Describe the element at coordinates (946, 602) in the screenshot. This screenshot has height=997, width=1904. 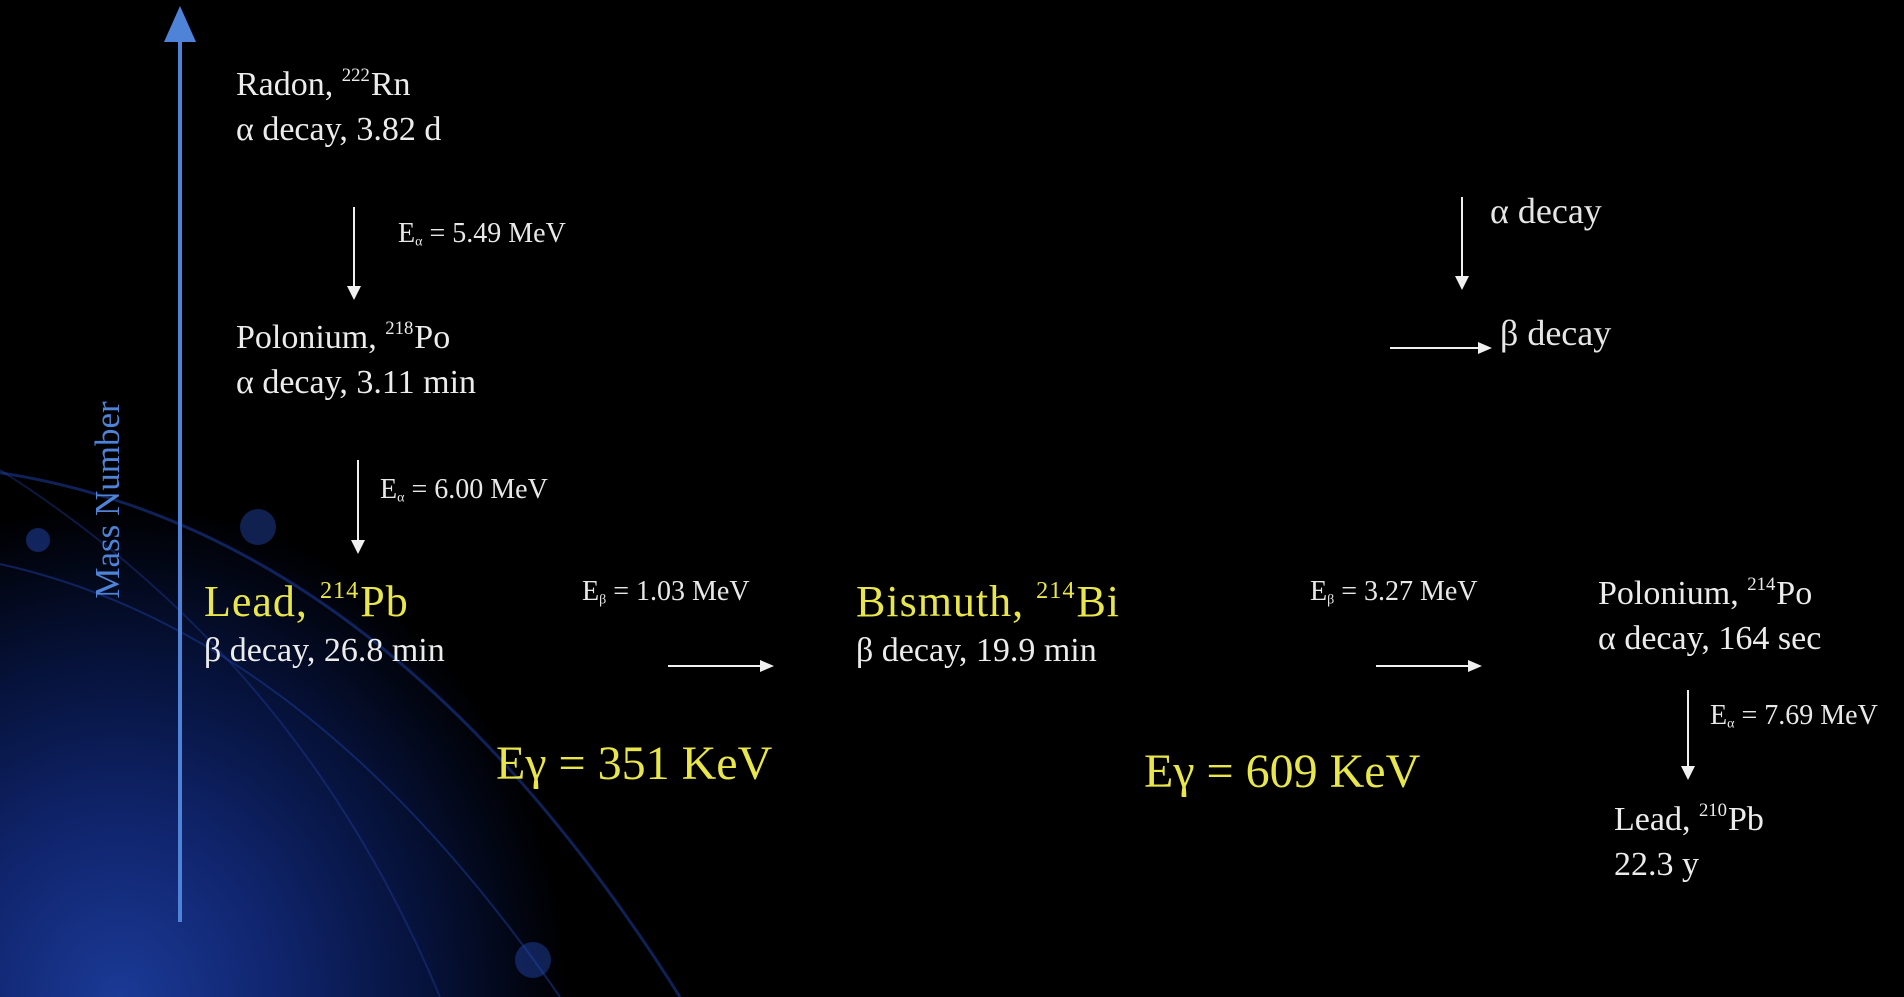
I see `node-name: Bismuth,` at that location.